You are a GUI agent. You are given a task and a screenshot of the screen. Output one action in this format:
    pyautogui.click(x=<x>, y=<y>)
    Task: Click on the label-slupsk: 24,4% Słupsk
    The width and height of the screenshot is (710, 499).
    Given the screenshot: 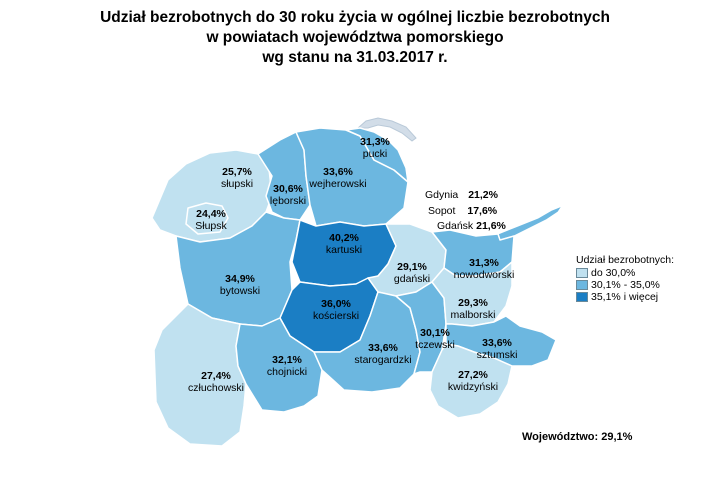 What is the action you would take?
    pyautogui.click(x=211, y=220)
    